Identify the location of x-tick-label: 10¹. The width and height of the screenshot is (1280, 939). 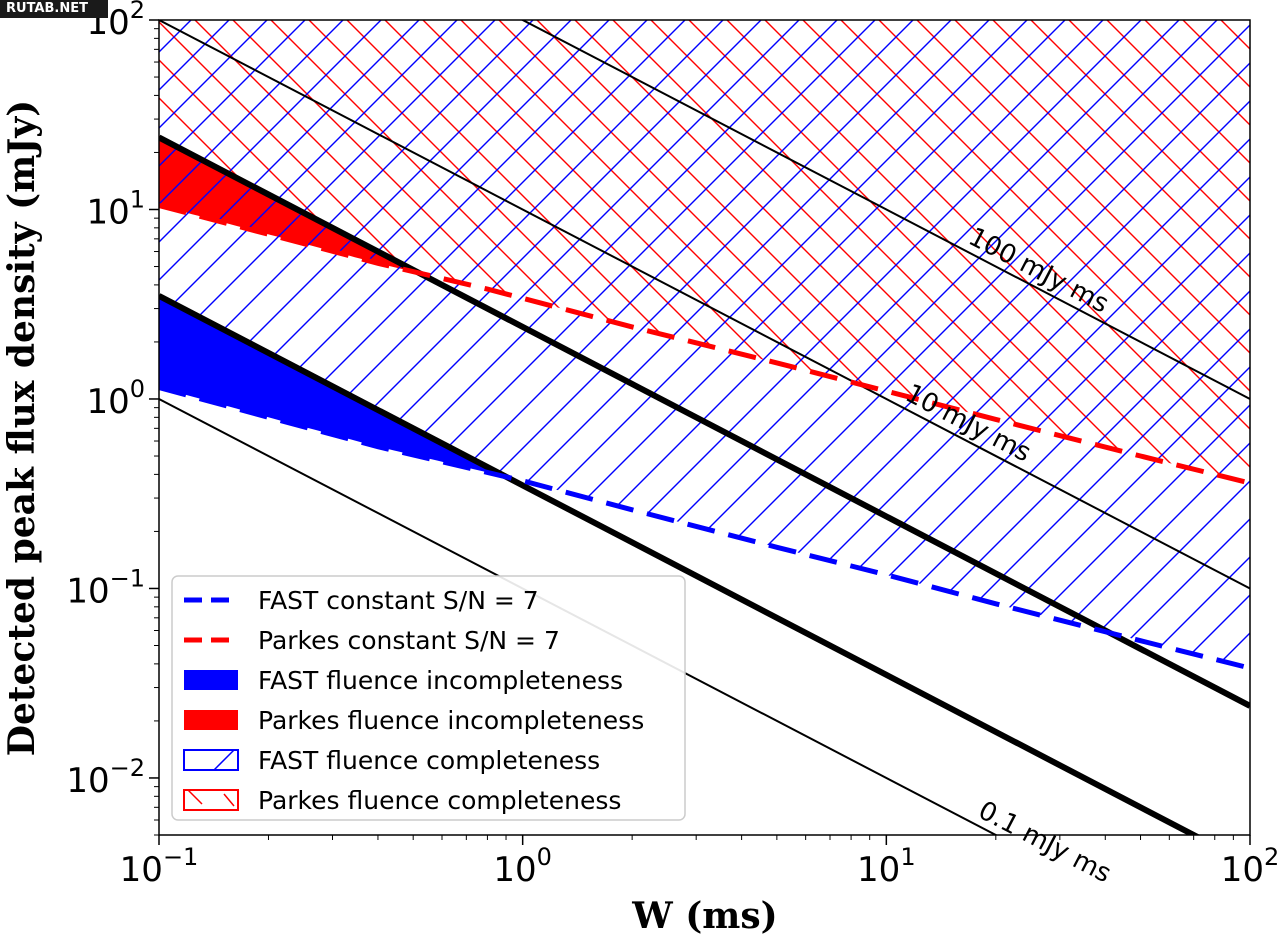
(886, 866).